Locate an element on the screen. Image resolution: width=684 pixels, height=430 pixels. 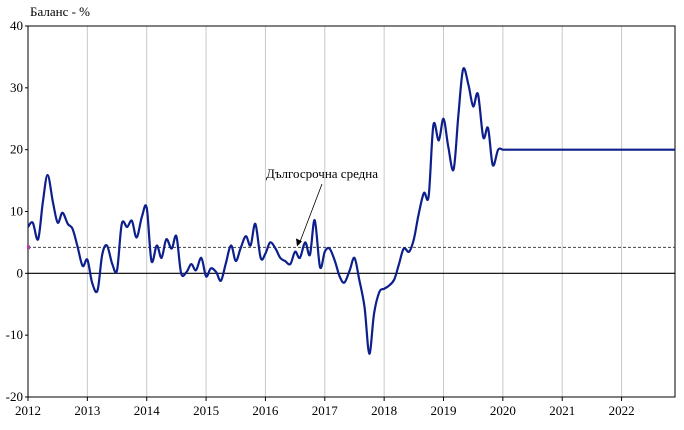
average-marker is located at coordinates (28, 247).